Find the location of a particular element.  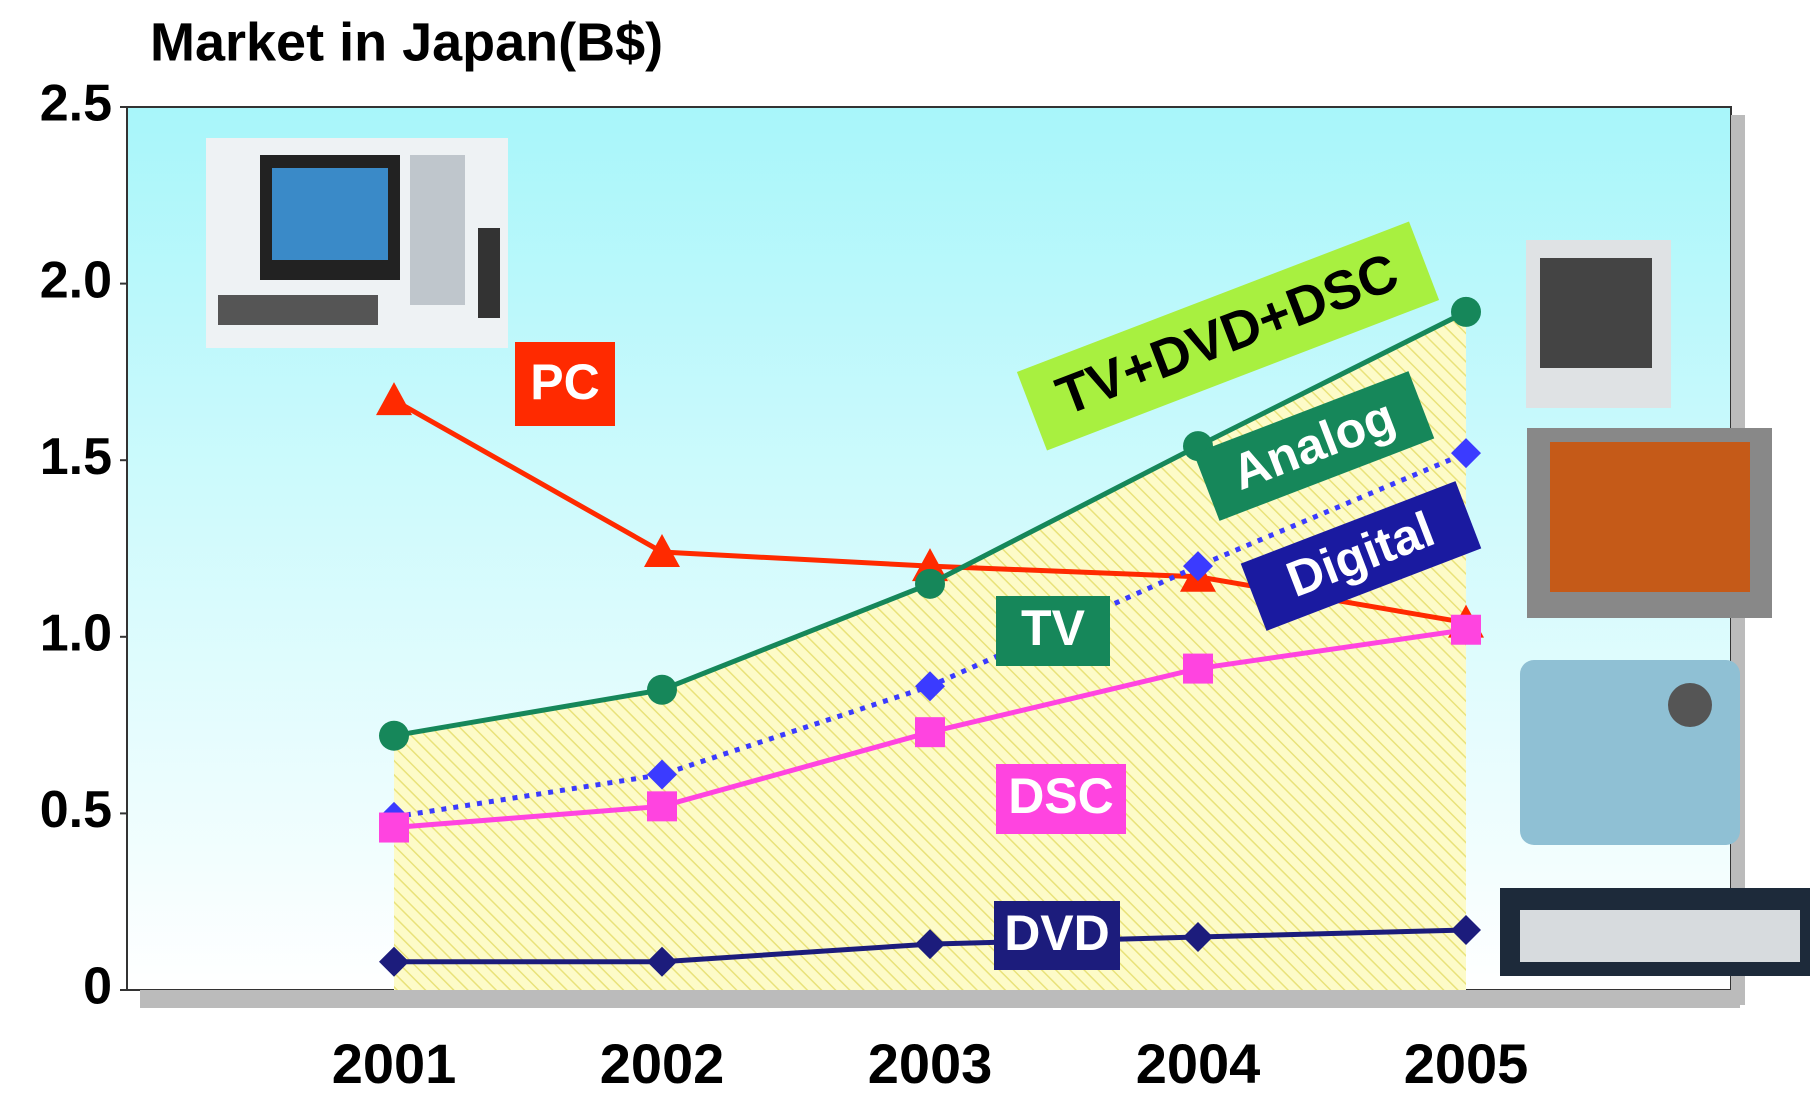

y-tick-label: 0.5 is located at coordinates (76, 810).